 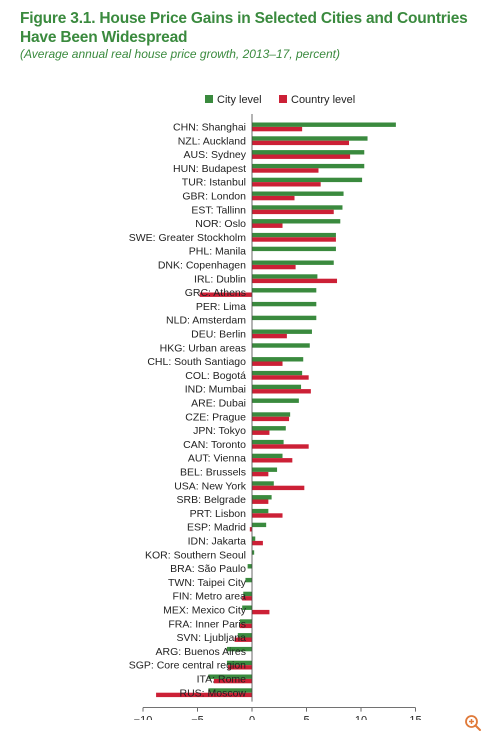 I want to click on category-label: GRC: Athens, so click(x=215, y=293).